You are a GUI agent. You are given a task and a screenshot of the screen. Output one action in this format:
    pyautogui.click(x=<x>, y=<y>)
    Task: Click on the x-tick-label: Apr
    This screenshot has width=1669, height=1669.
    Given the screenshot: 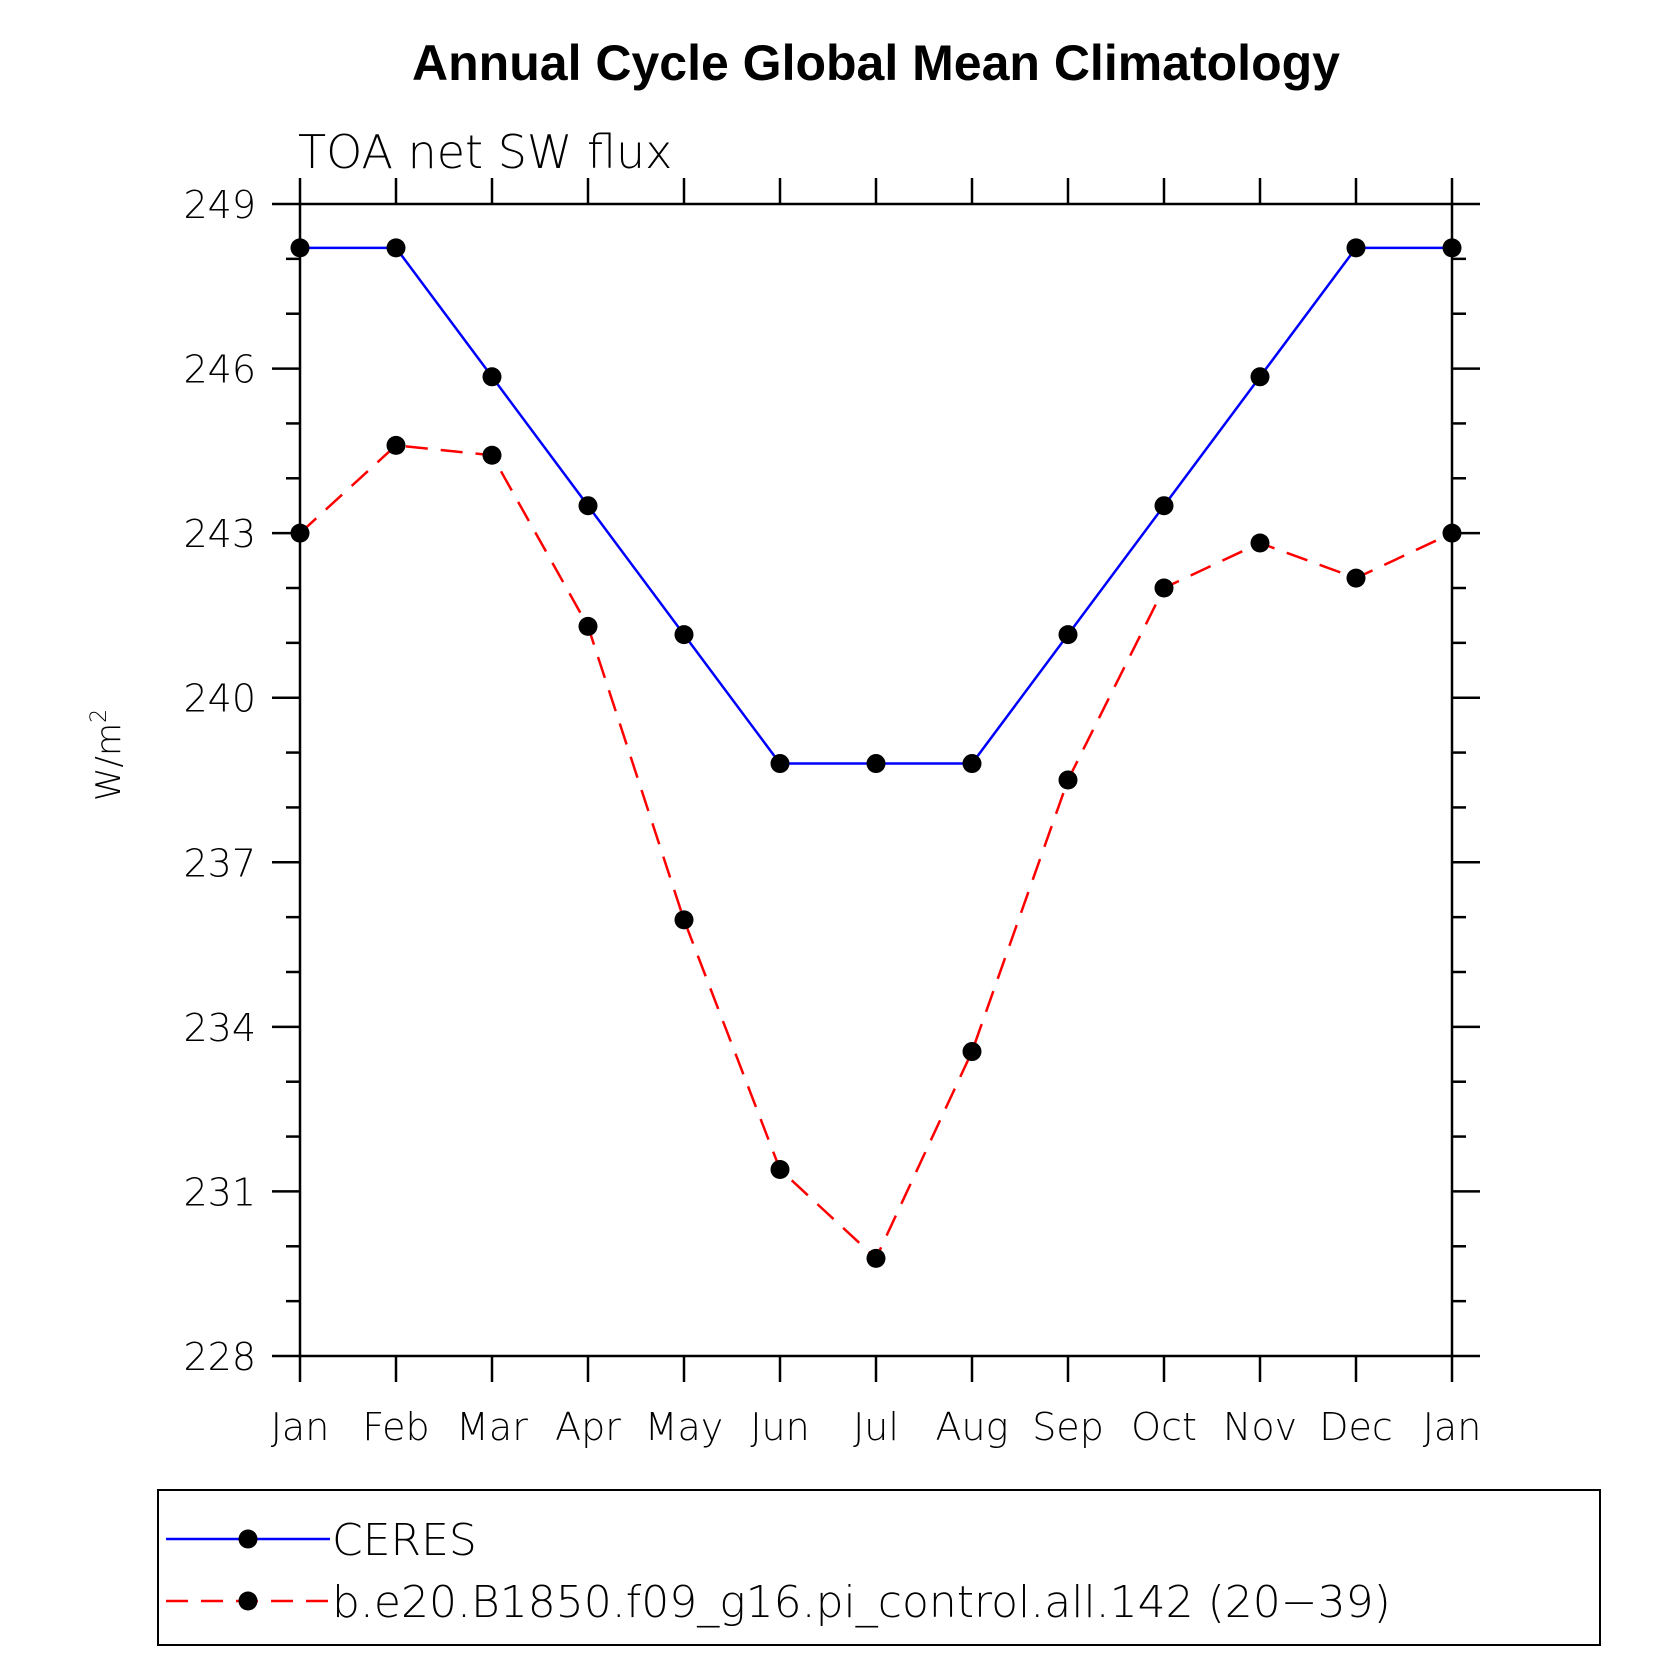 What is the action you would take?
    pyautogui.click(x=588, y=1427)
    